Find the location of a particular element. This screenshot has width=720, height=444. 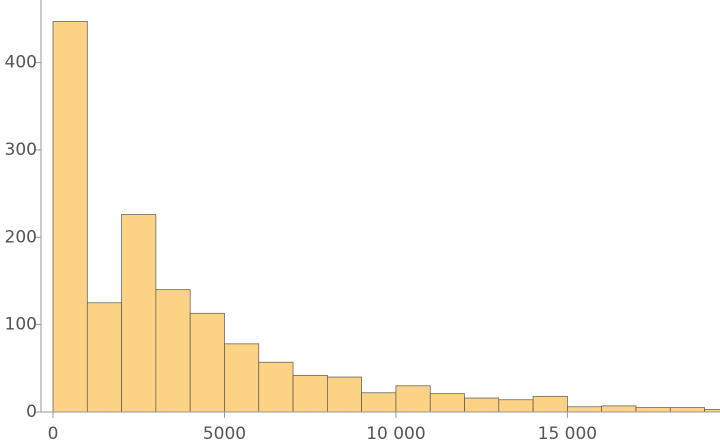

x-tick-label: 0 is located at coordinates (53, 434).